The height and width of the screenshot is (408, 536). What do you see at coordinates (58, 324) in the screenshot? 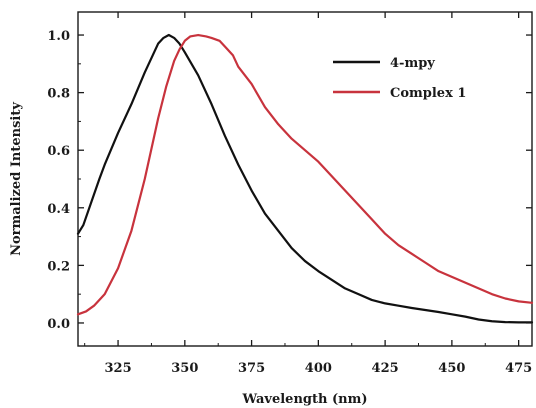
I see `y-tick-label: 0.0` at bounding box center [58, 324].